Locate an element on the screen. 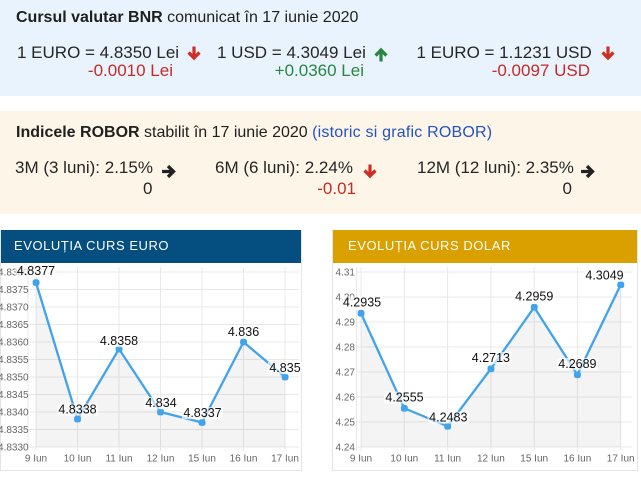  svg-text: 4.29 is located at coordinates (346, 323).